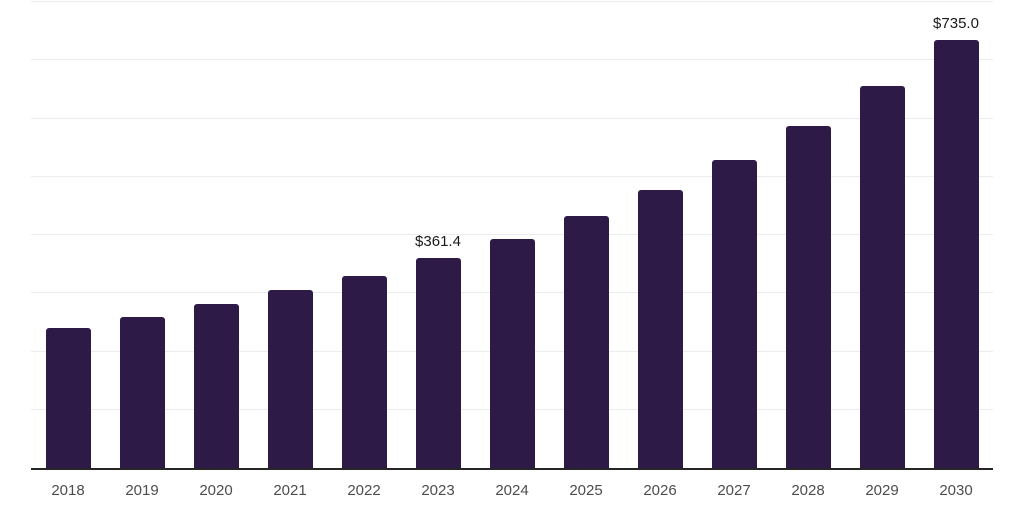 The image size is (1024, 512). I want to click on bar-column-2024: 2024, so click(512, 250).